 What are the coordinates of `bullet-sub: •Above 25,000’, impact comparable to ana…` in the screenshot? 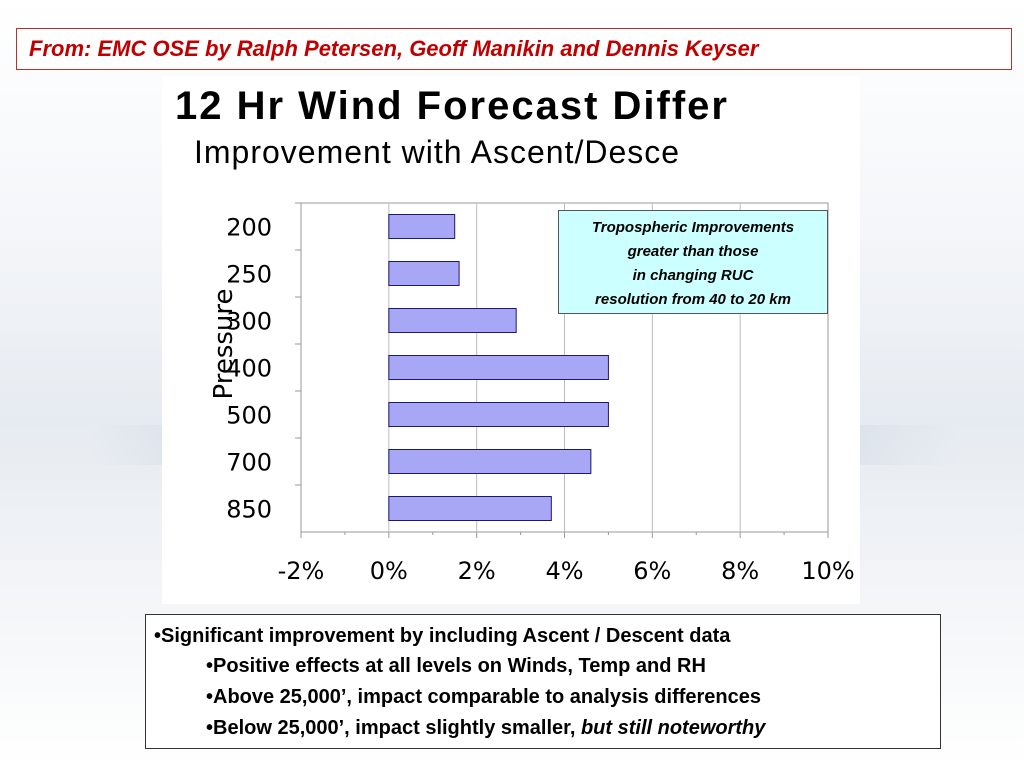 It's located at (484, 697).